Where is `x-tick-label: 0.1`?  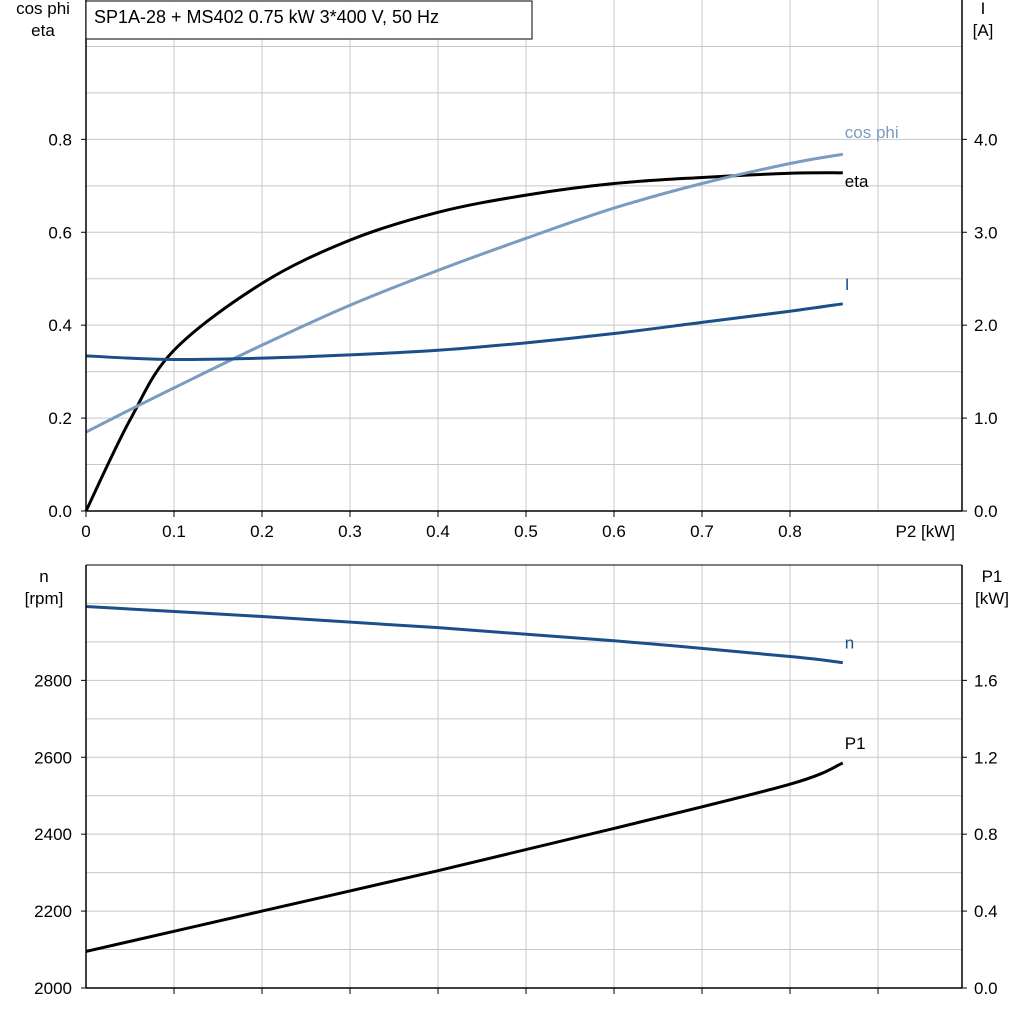 x-tick-label: 0.1 is located at coordinates (174, 531).